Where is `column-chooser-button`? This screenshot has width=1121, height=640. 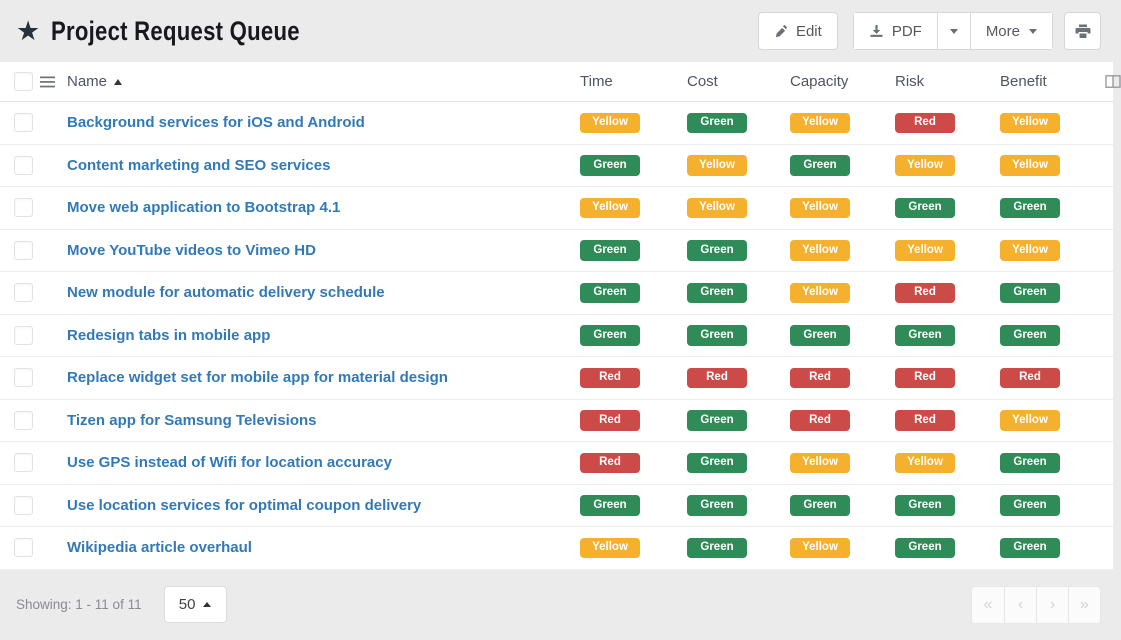 column-chooser-button is located at coordinates (1113, 81).